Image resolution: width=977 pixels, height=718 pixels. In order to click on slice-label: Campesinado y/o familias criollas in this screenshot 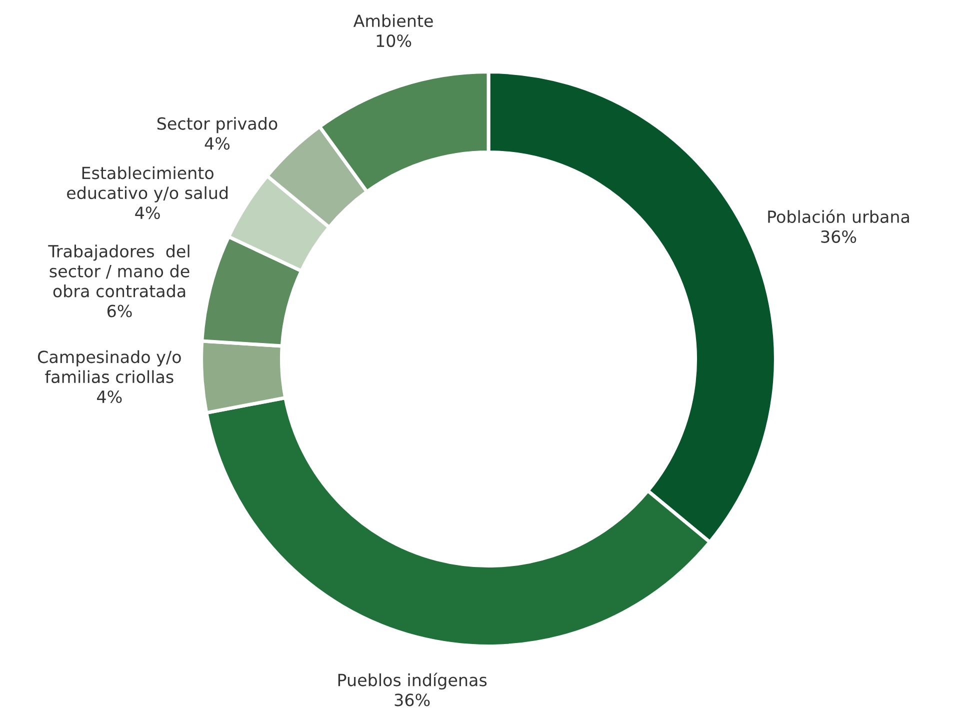, I will do `click(109, 367)`.